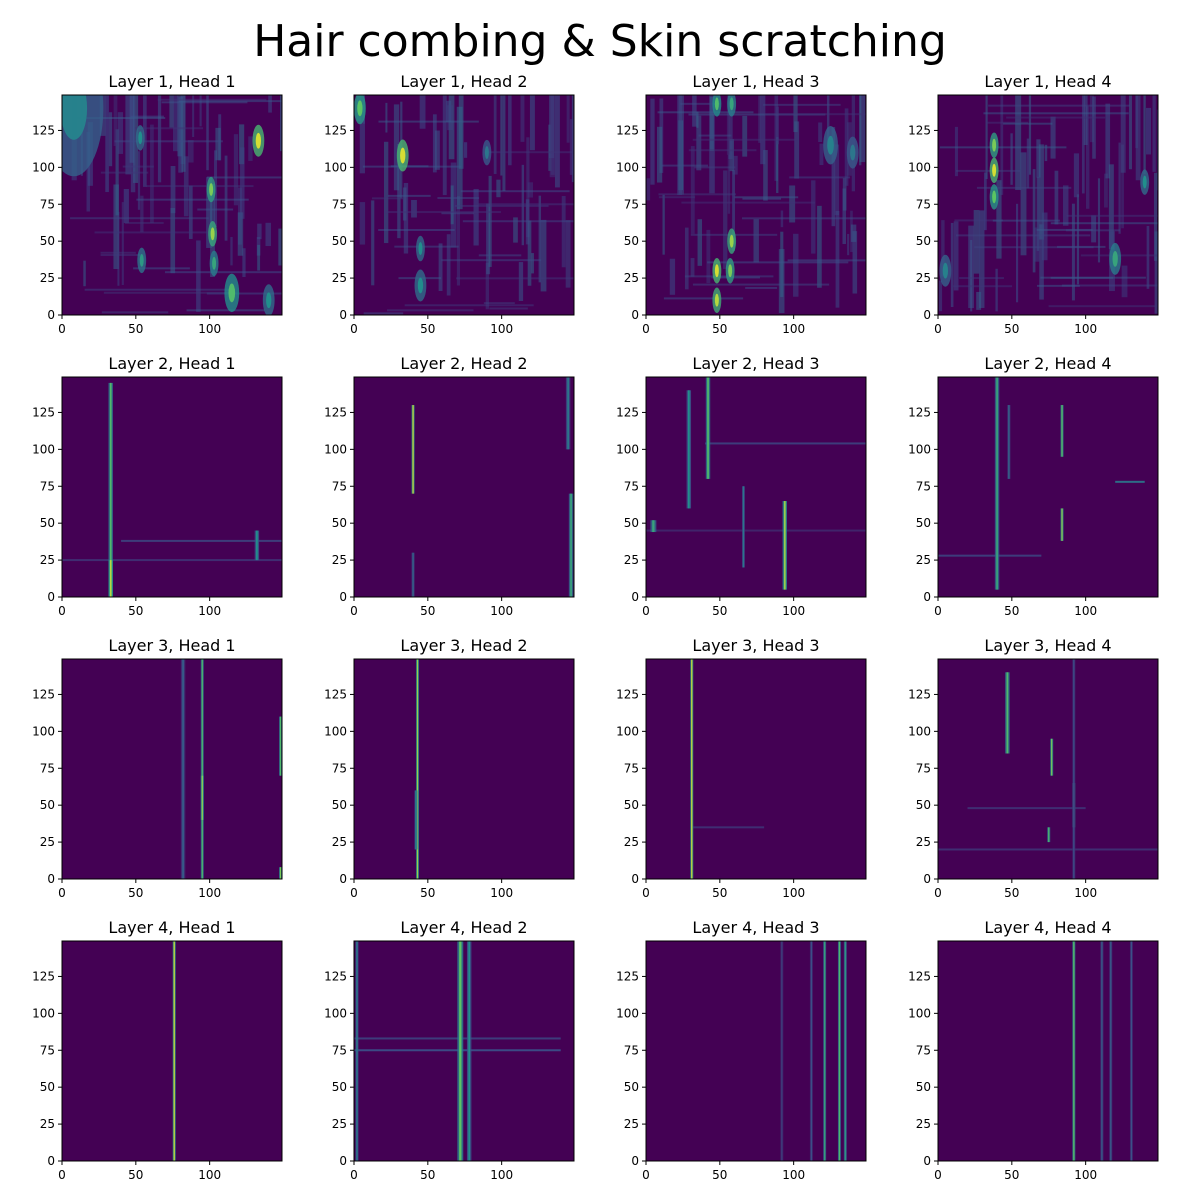  I want to click on heatmap-cells, so click(416, 769).